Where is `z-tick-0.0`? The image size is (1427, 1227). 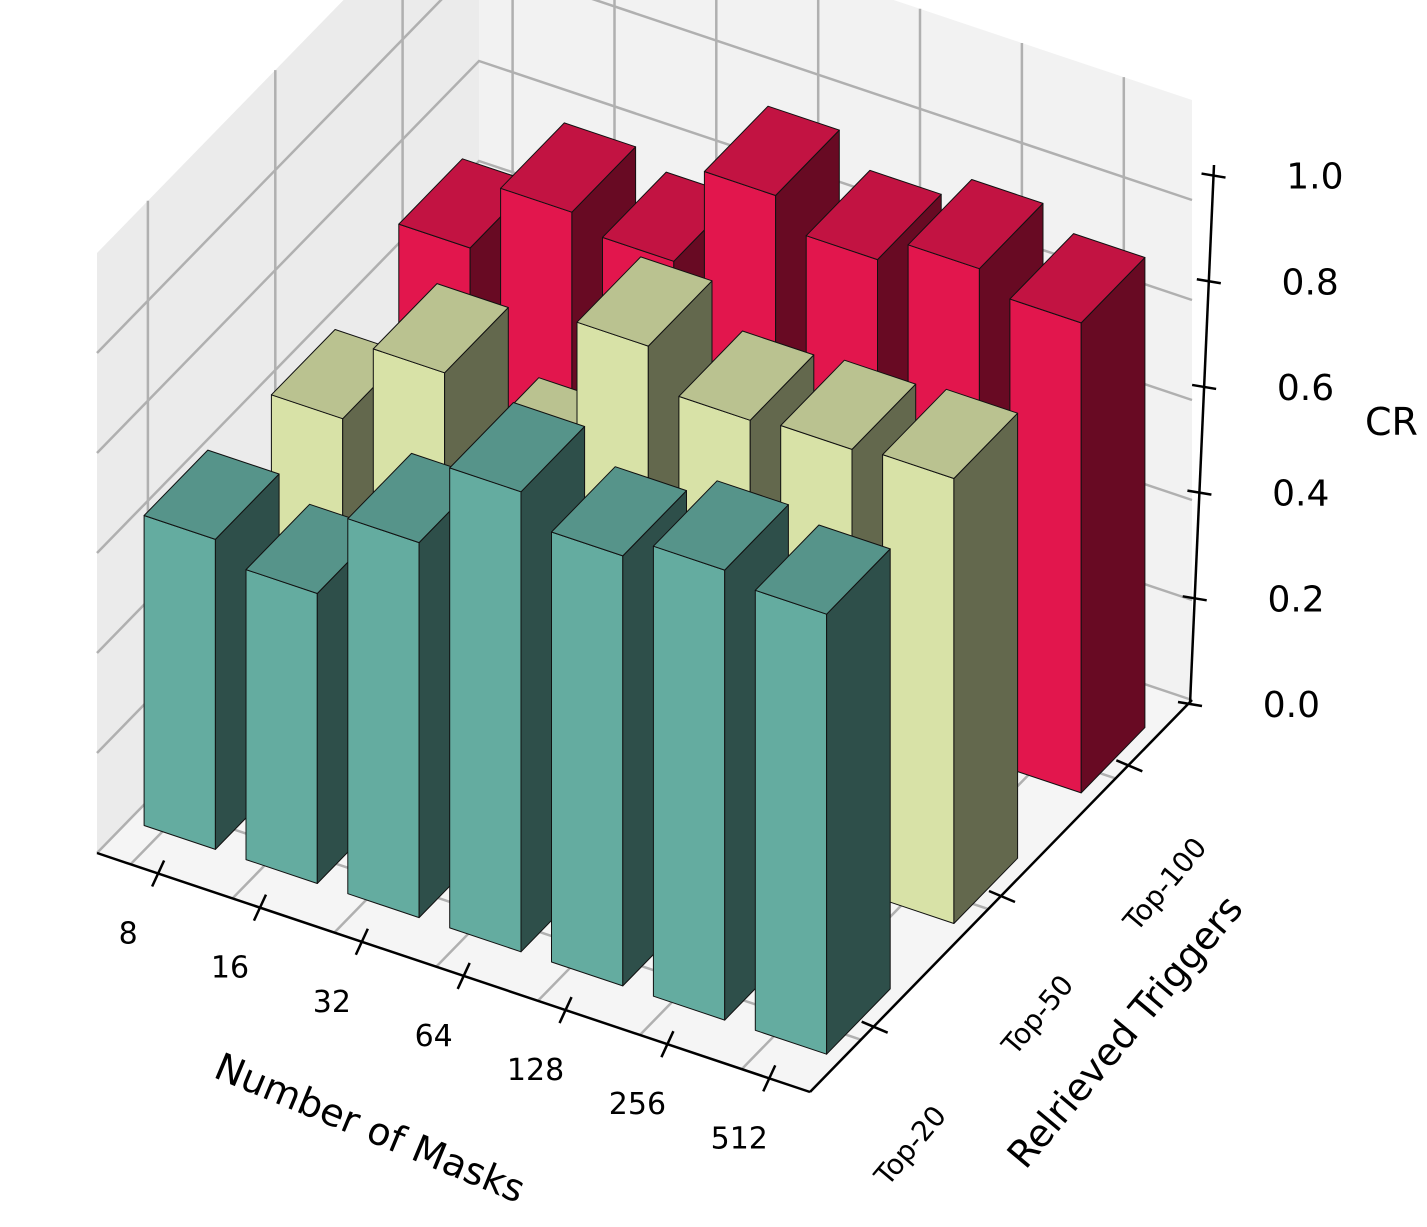 z-tick-0.0 is located at coordinates (1190, 704).